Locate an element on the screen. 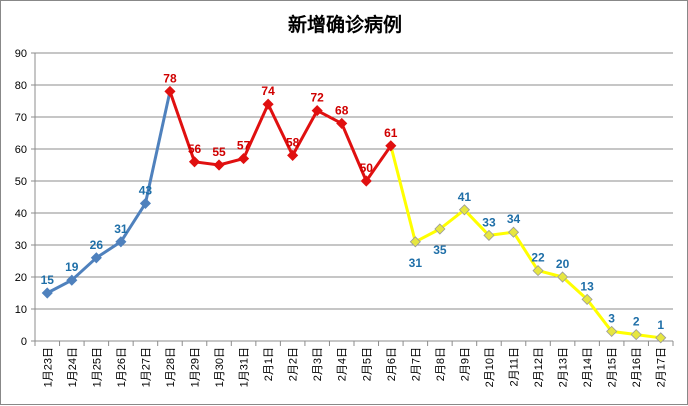  data-label: 20 is located at coordinates (563, 264).